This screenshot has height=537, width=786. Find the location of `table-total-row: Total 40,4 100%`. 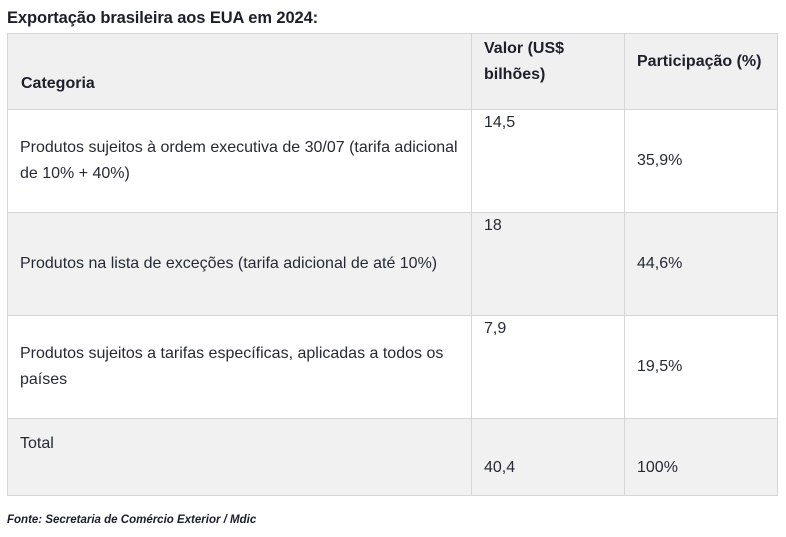

table-total-row: Total 40,4 100% is located at coordinates (392, 457).